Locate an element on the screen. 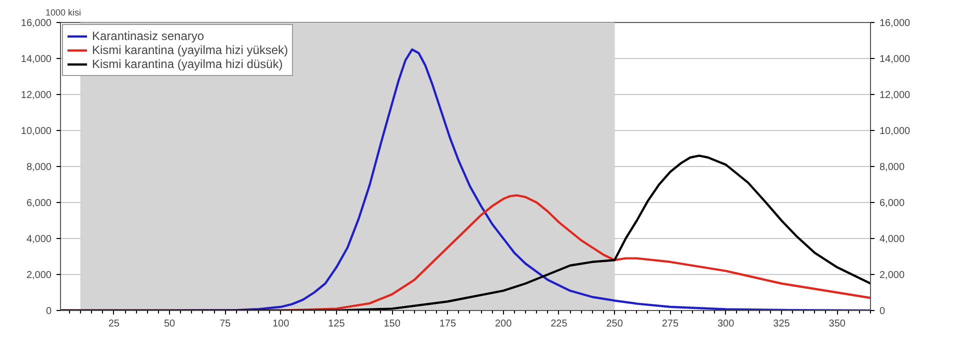 This screenshot has width=956, height=344. x-tick-label: 300 is located at coordinates (726, 324).